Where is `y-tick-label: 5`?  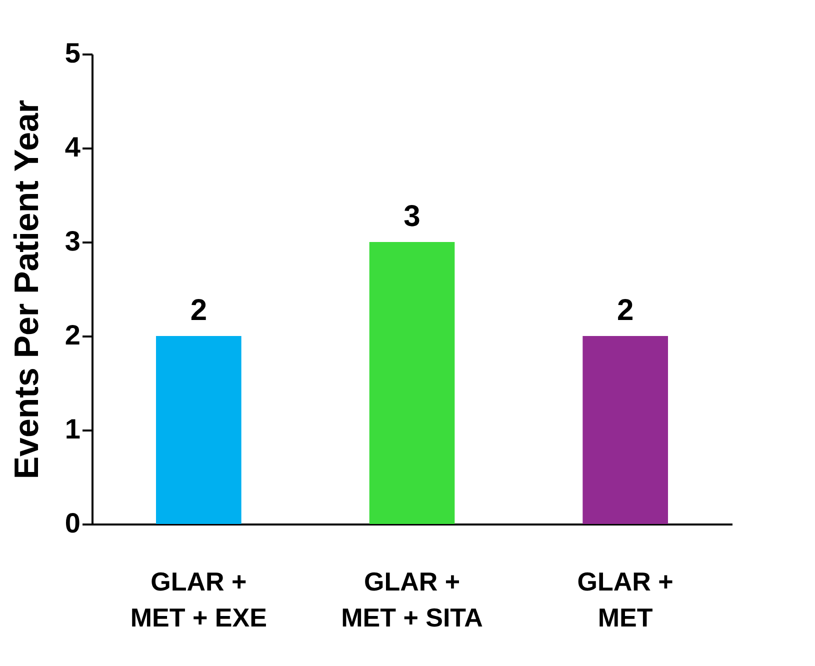 y-tick-label: 5 is located at coordinates (72, 53).